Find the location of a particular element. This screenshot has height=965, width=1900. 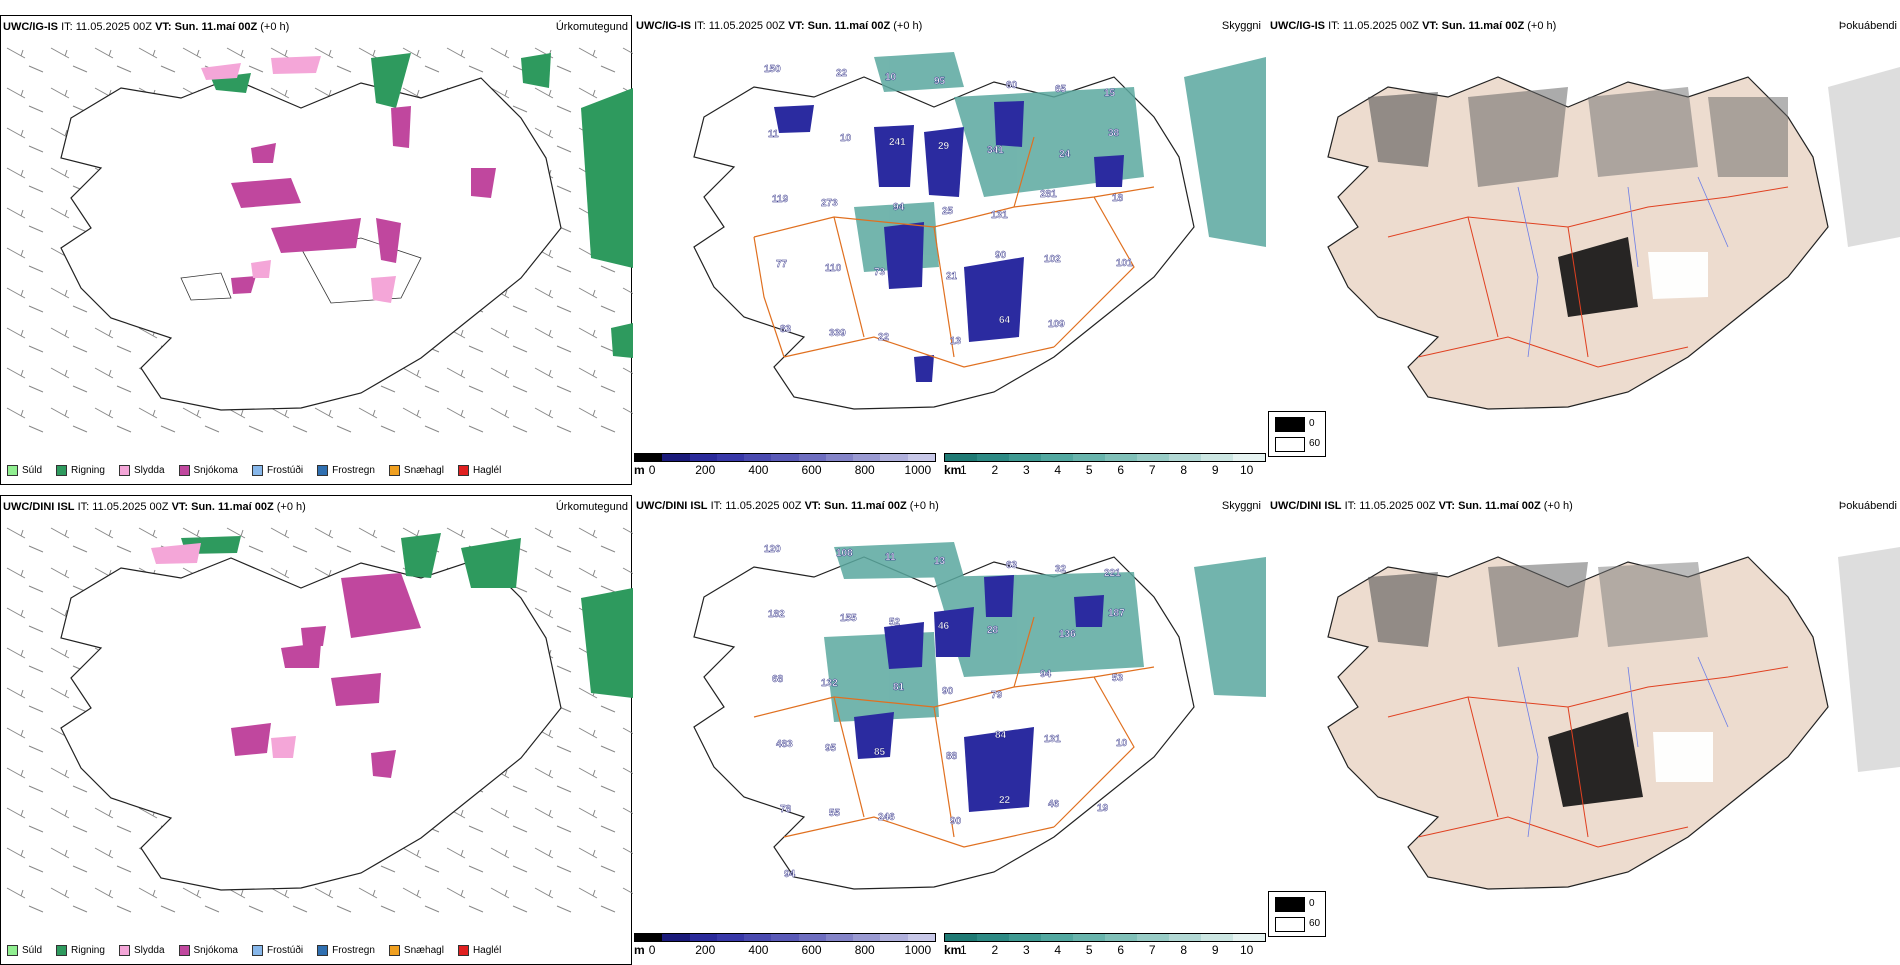

cloudbase-label: 150 is located at coordinates (772, 69).